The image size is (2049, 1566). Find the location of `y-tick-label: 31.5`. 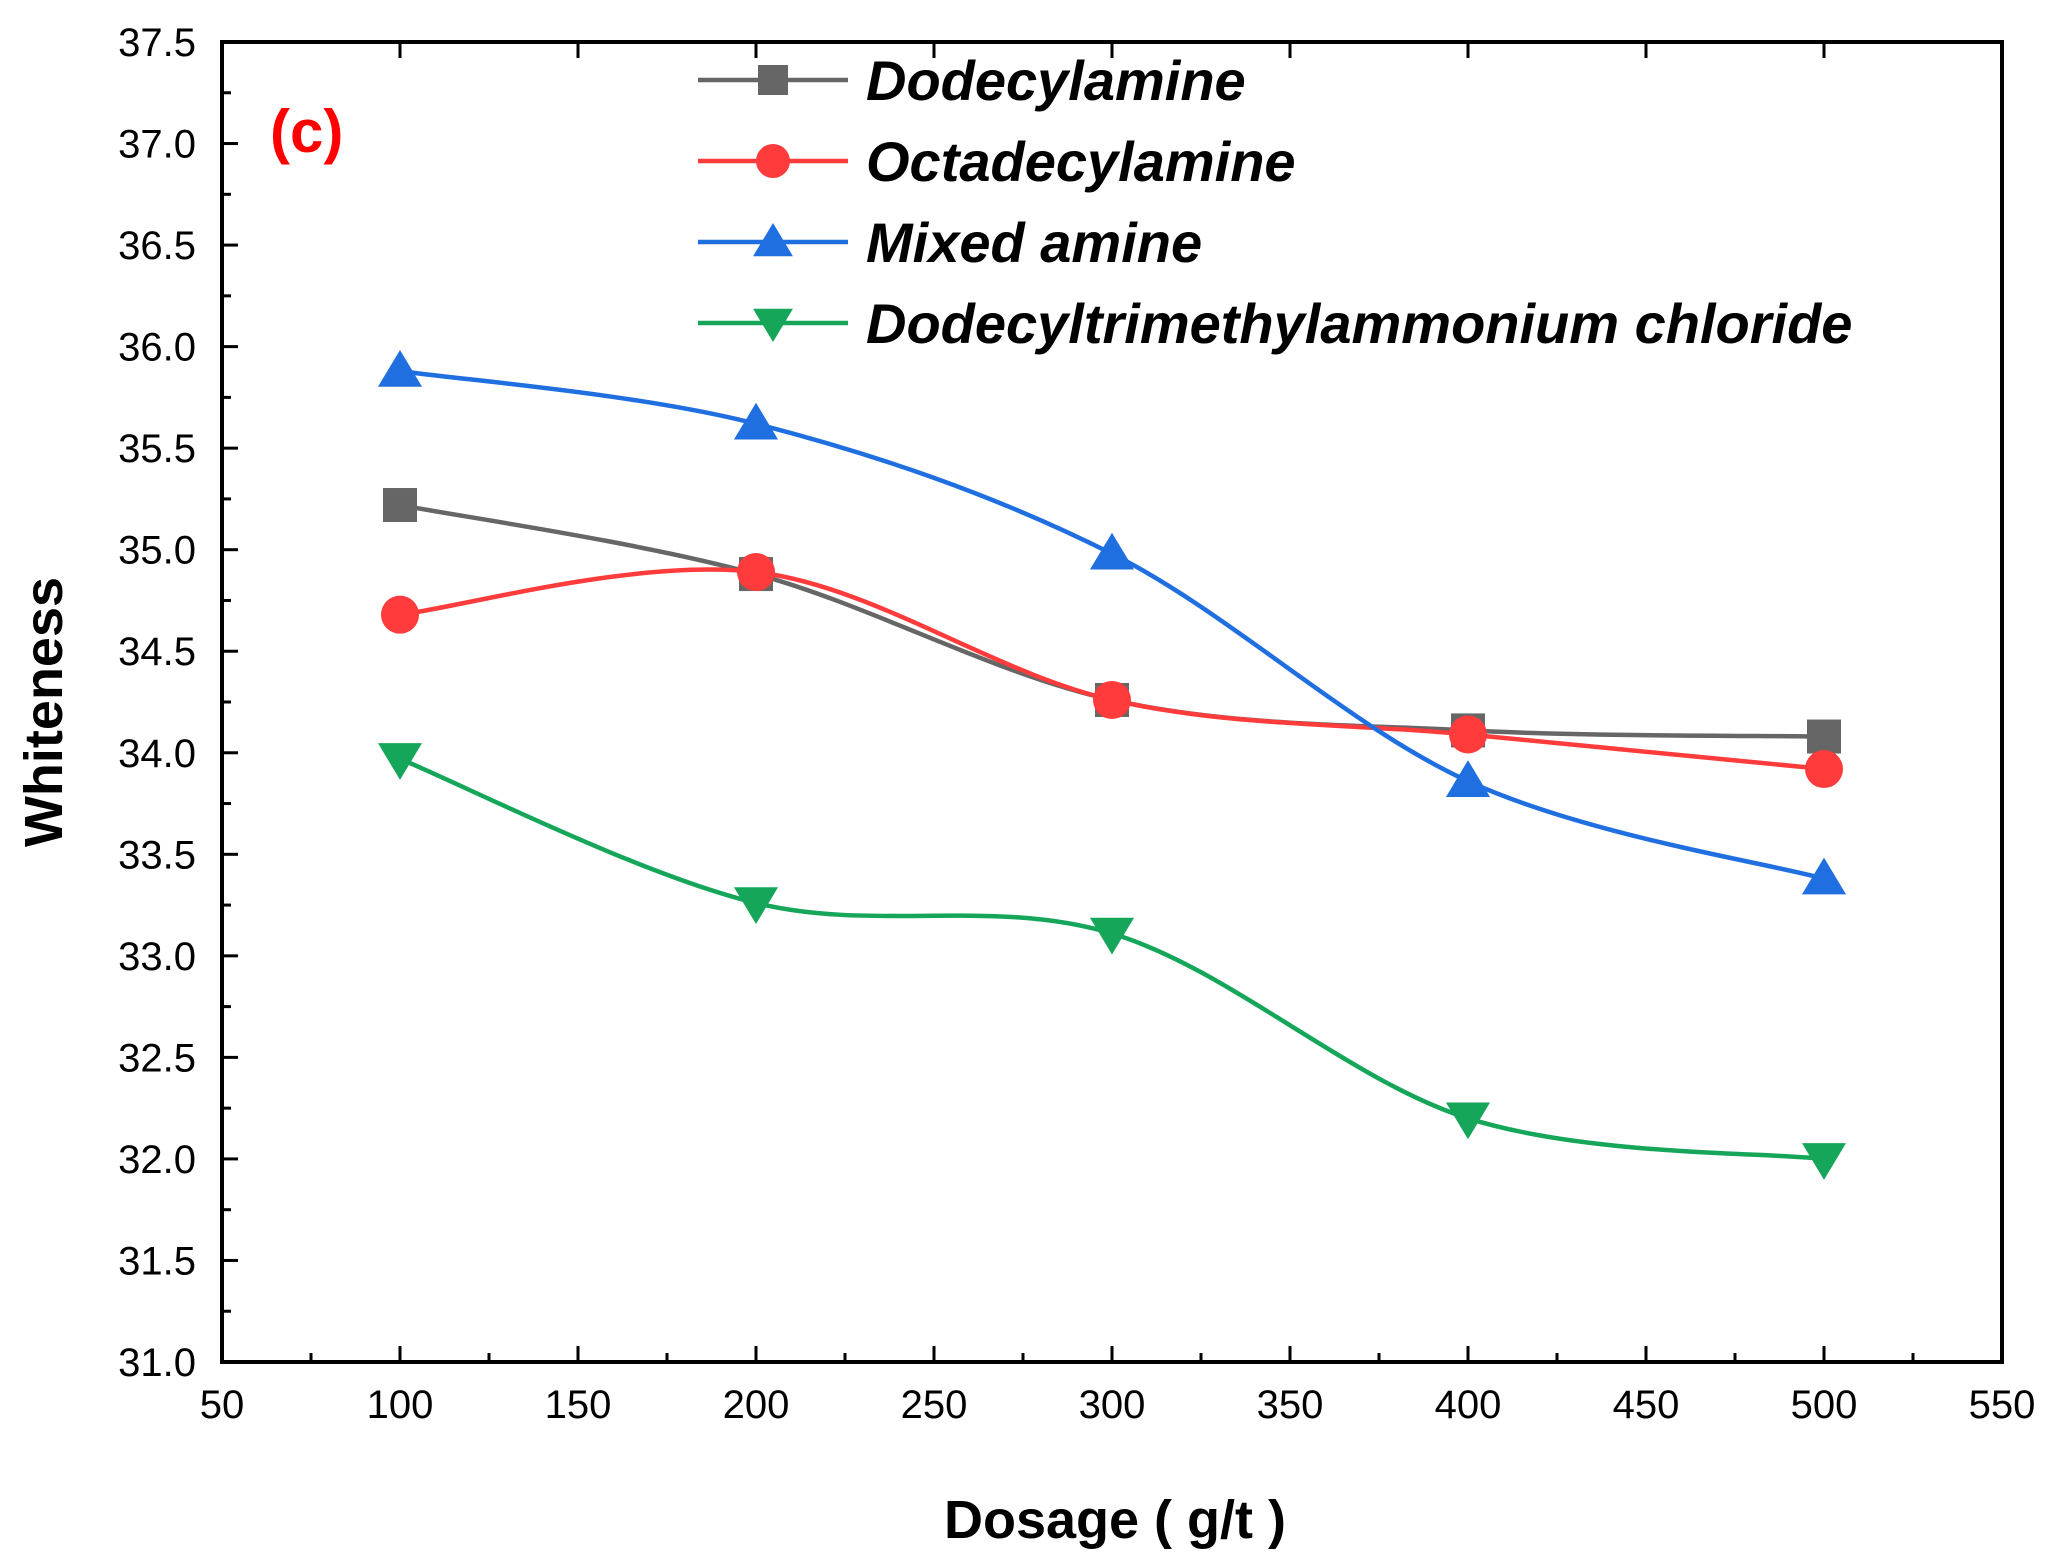

y-tick-label: 31.5 is located at coordinates (157, 1261).